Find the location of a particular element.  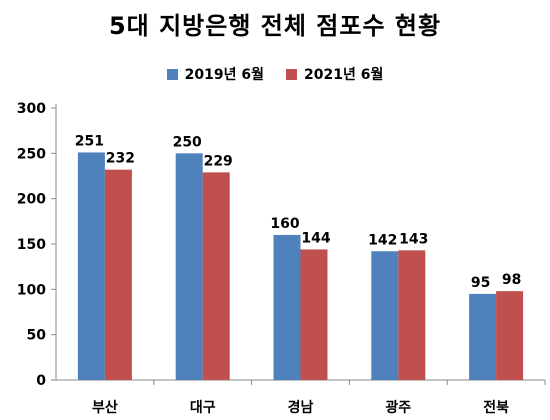

bar-series-1-경남 is located at coordinates (287, 307).